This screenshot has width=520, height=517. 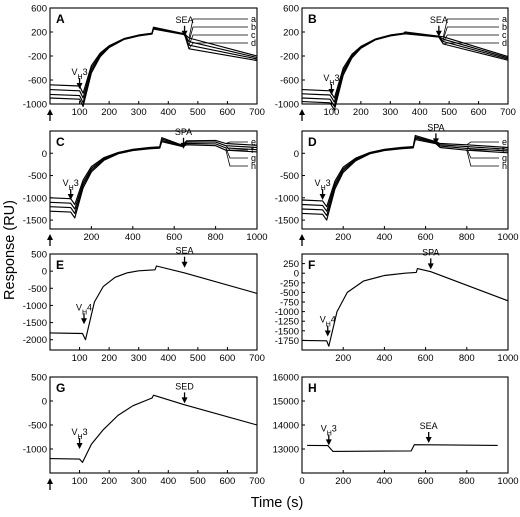 What do you see at coordinates (50, 115) in the screenshot?
I see `panel-a-start-arrow` at bounding box center [50, 115].